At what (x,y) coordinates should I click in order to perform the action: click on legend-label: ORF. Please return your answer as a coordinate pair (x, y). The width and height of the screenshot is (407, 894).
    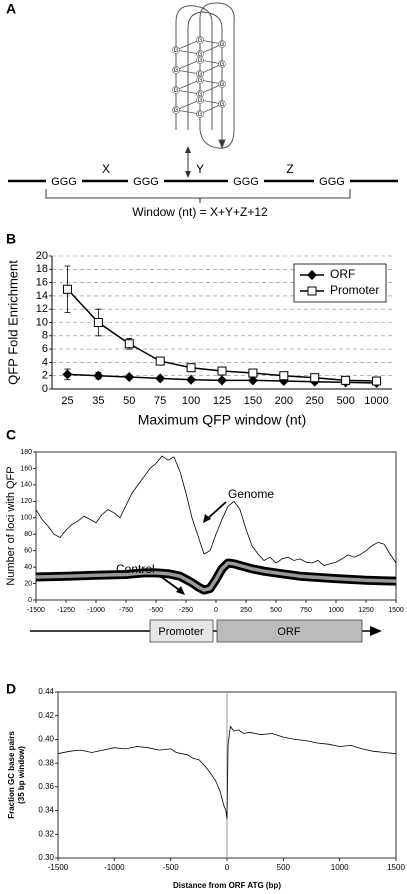
    Looking at the image, I should click on (342, 274).